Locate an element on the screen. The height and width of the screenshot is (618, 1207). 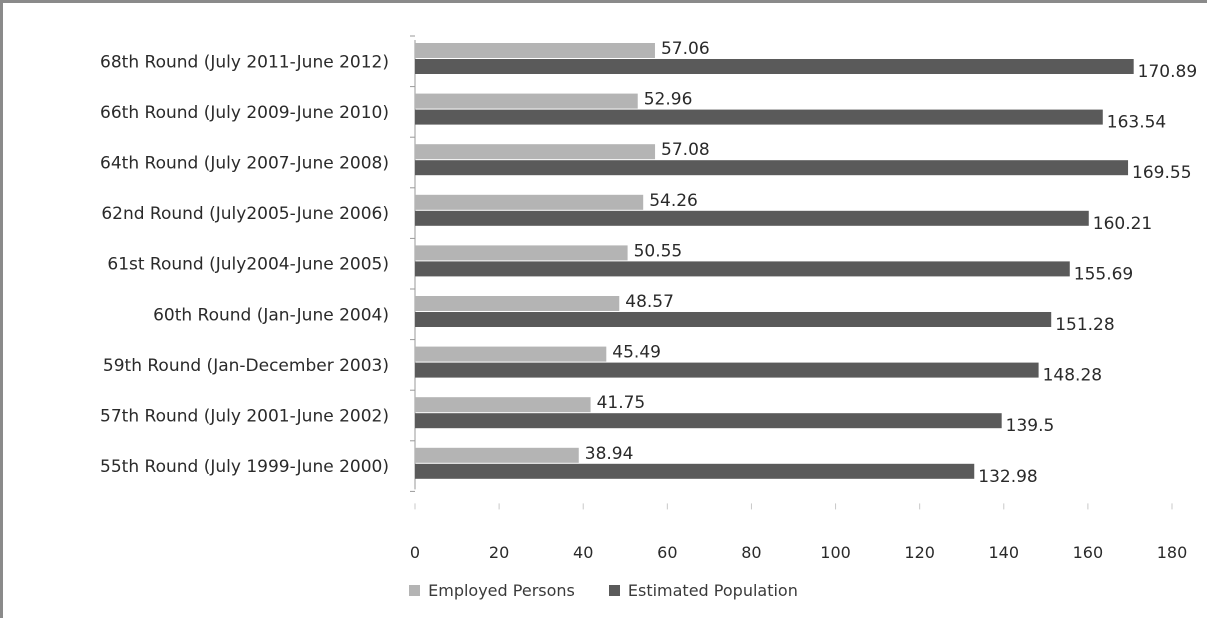
category-label: 60th Round (Jan-June 2004) is located at coordinates (271, 315).